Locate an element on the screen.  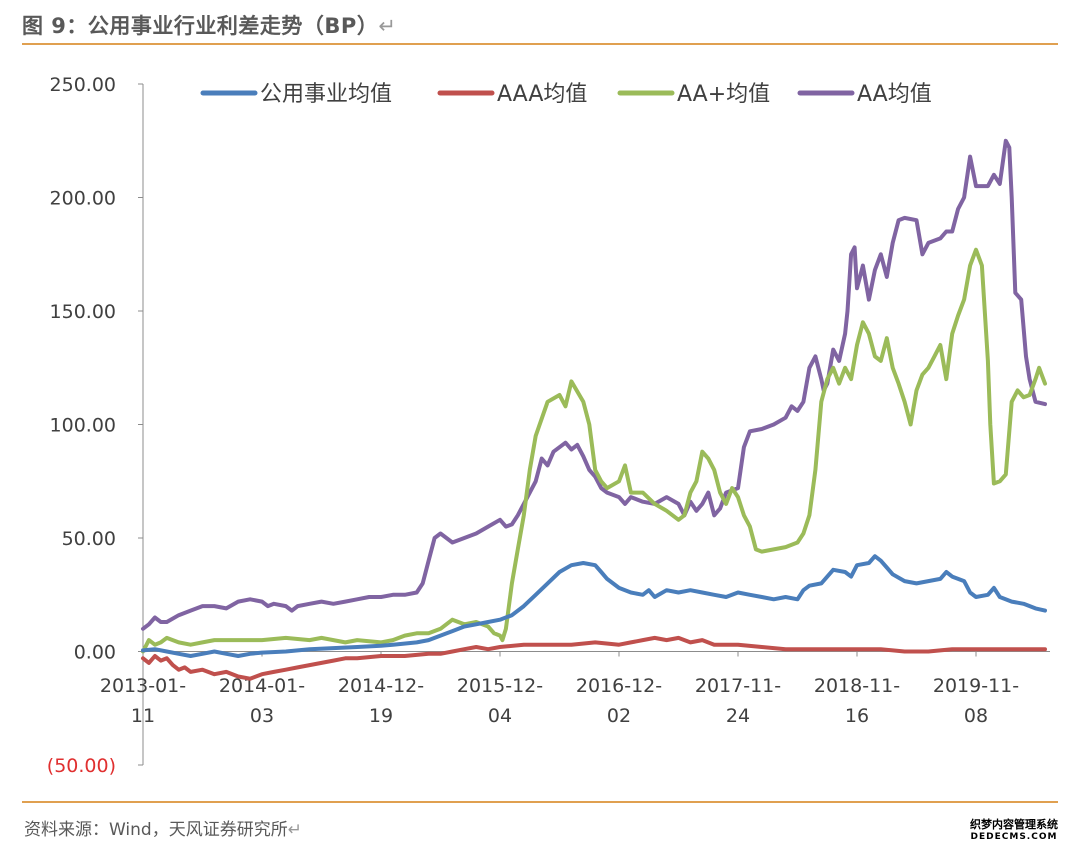
x-tick-label-line1: 2015-12- is located at coordinates (500, 686).